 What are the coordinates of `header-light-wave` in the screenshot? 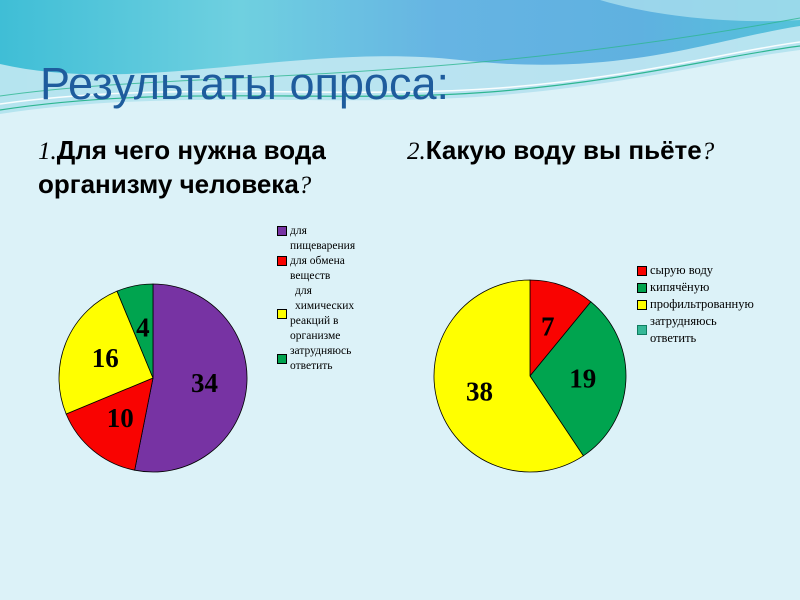 It's located at (700, 11).